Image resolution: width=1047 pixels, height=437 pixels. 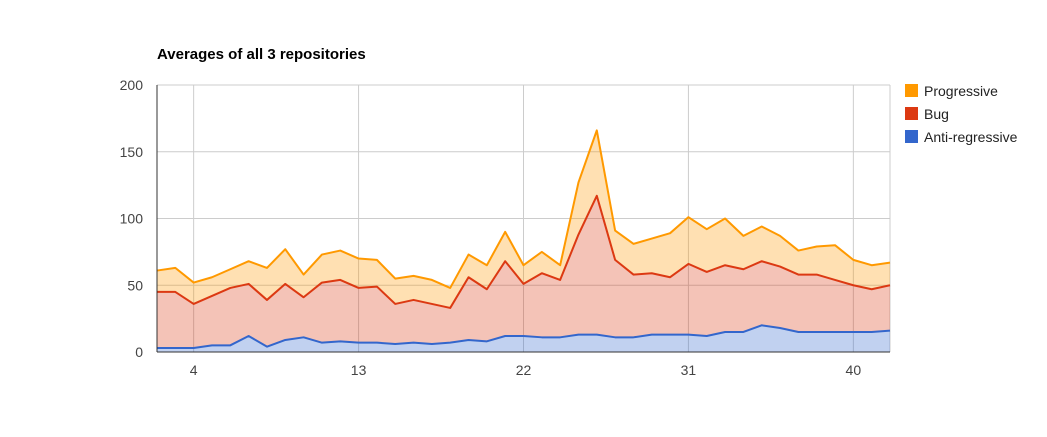 I want to click on x-tick-label: 13, so click(x=359, y=370).